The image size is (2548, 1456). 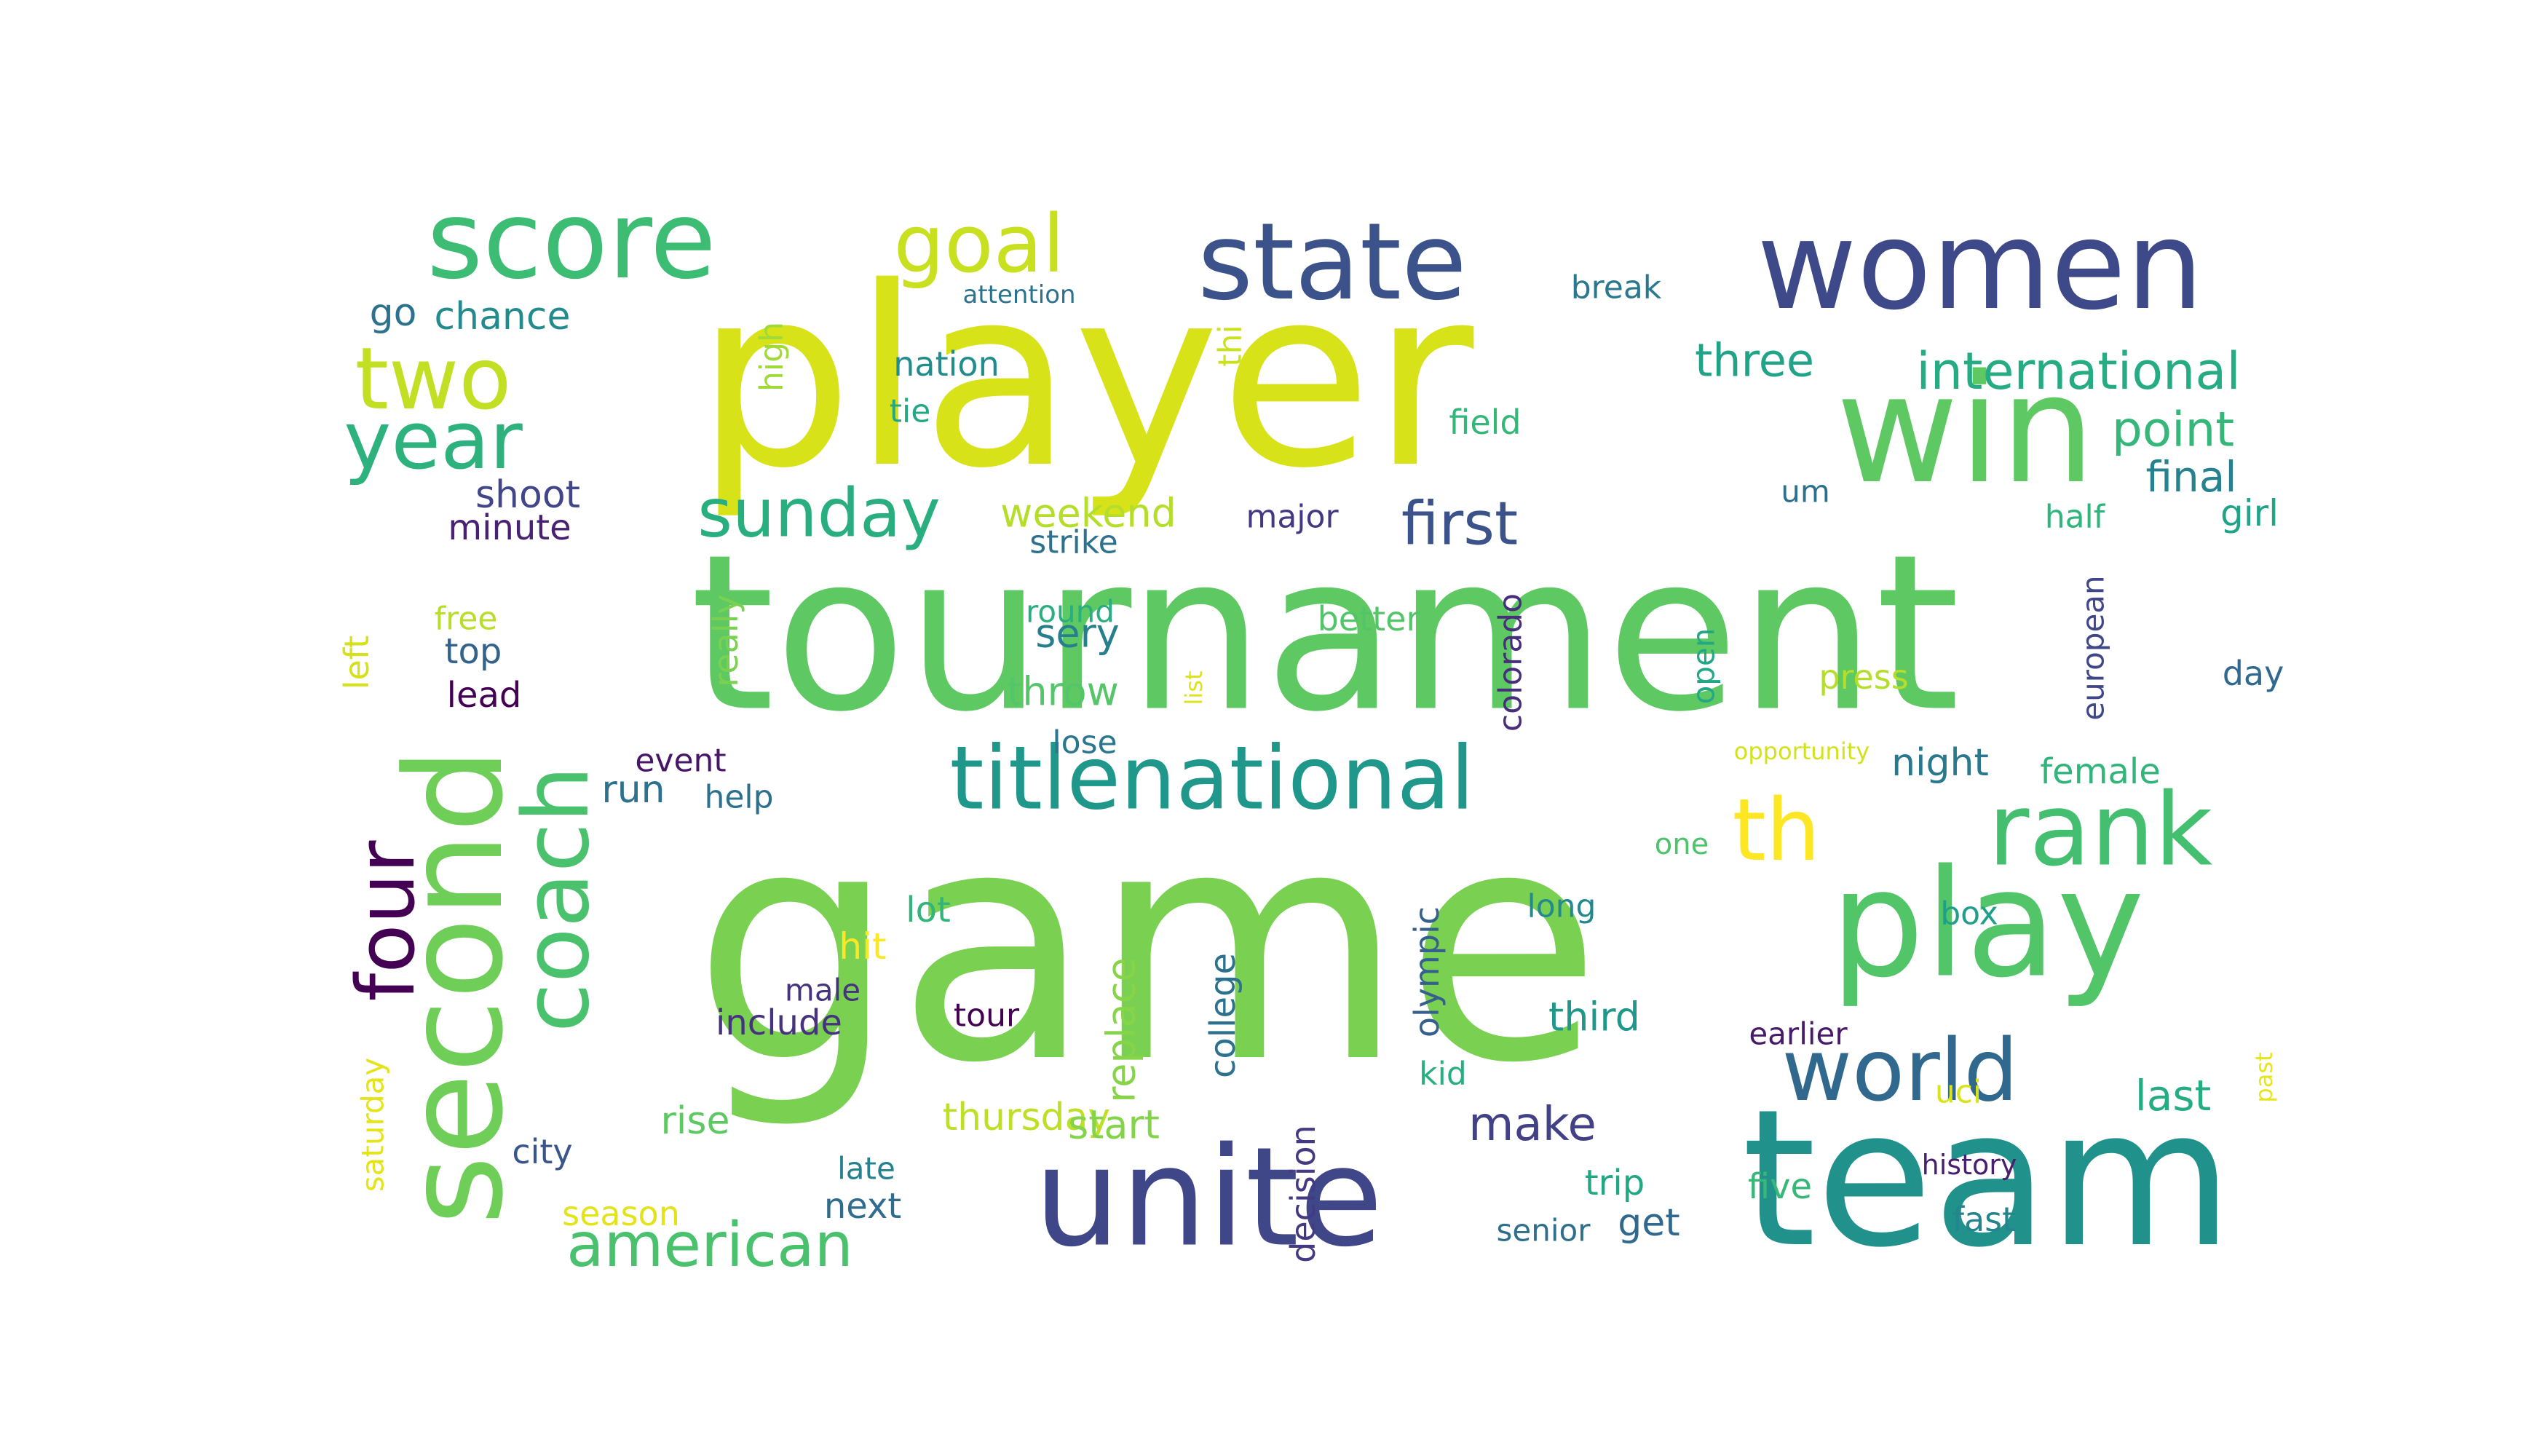 What do you see at coordinates (466, 619) in the screenshot?
I see `word-free: free` at bounding box center [466, 619].